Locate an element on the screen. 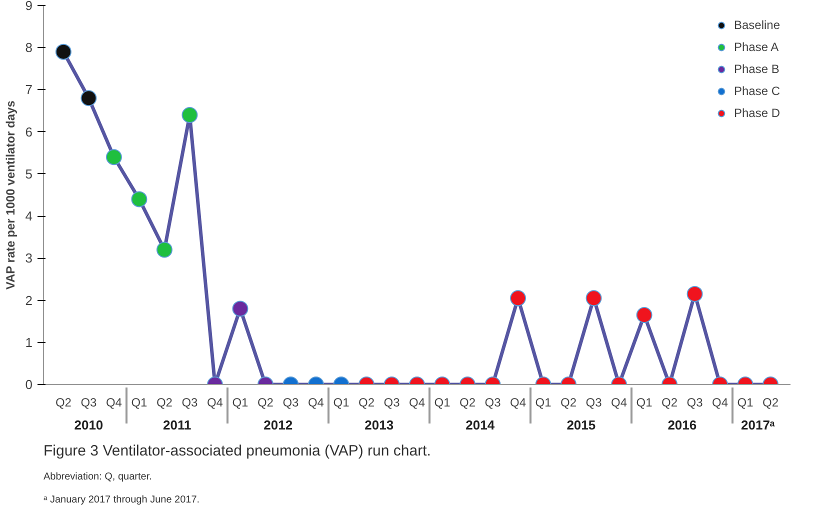  category-label: 2011 is located at coordinates (177, 425).